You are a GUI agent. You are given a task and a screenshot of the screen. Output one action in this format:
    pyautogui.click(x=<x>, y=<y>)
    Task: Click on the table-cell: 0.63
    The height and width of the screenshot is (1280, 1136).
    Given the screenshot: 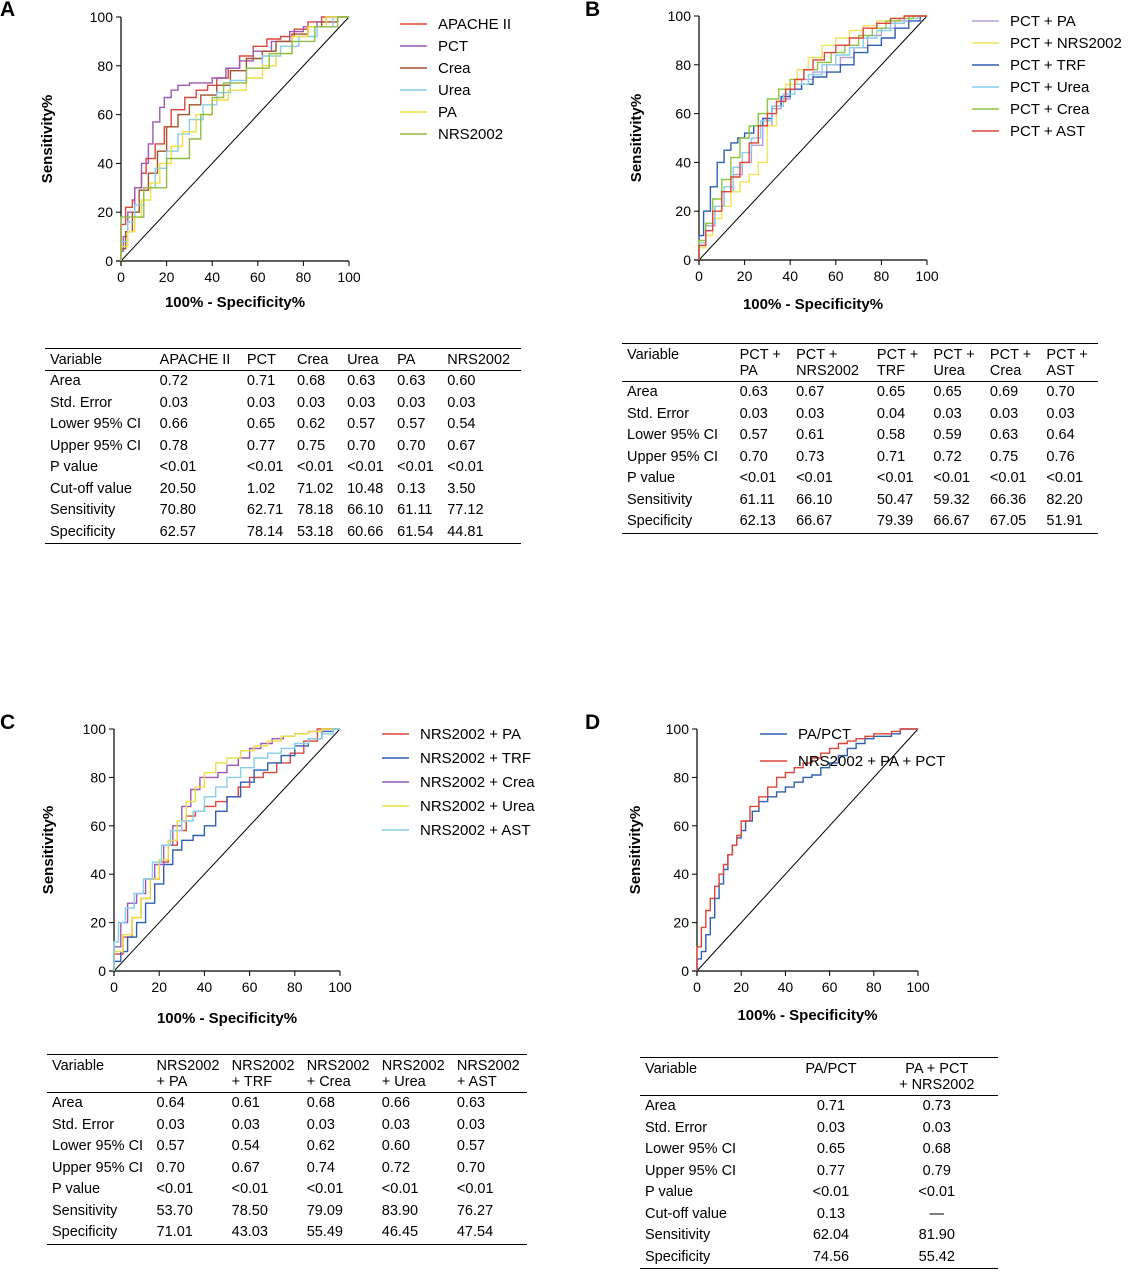 What is the action you would take?
    pyautogui.click(x=1004, y=435)
    